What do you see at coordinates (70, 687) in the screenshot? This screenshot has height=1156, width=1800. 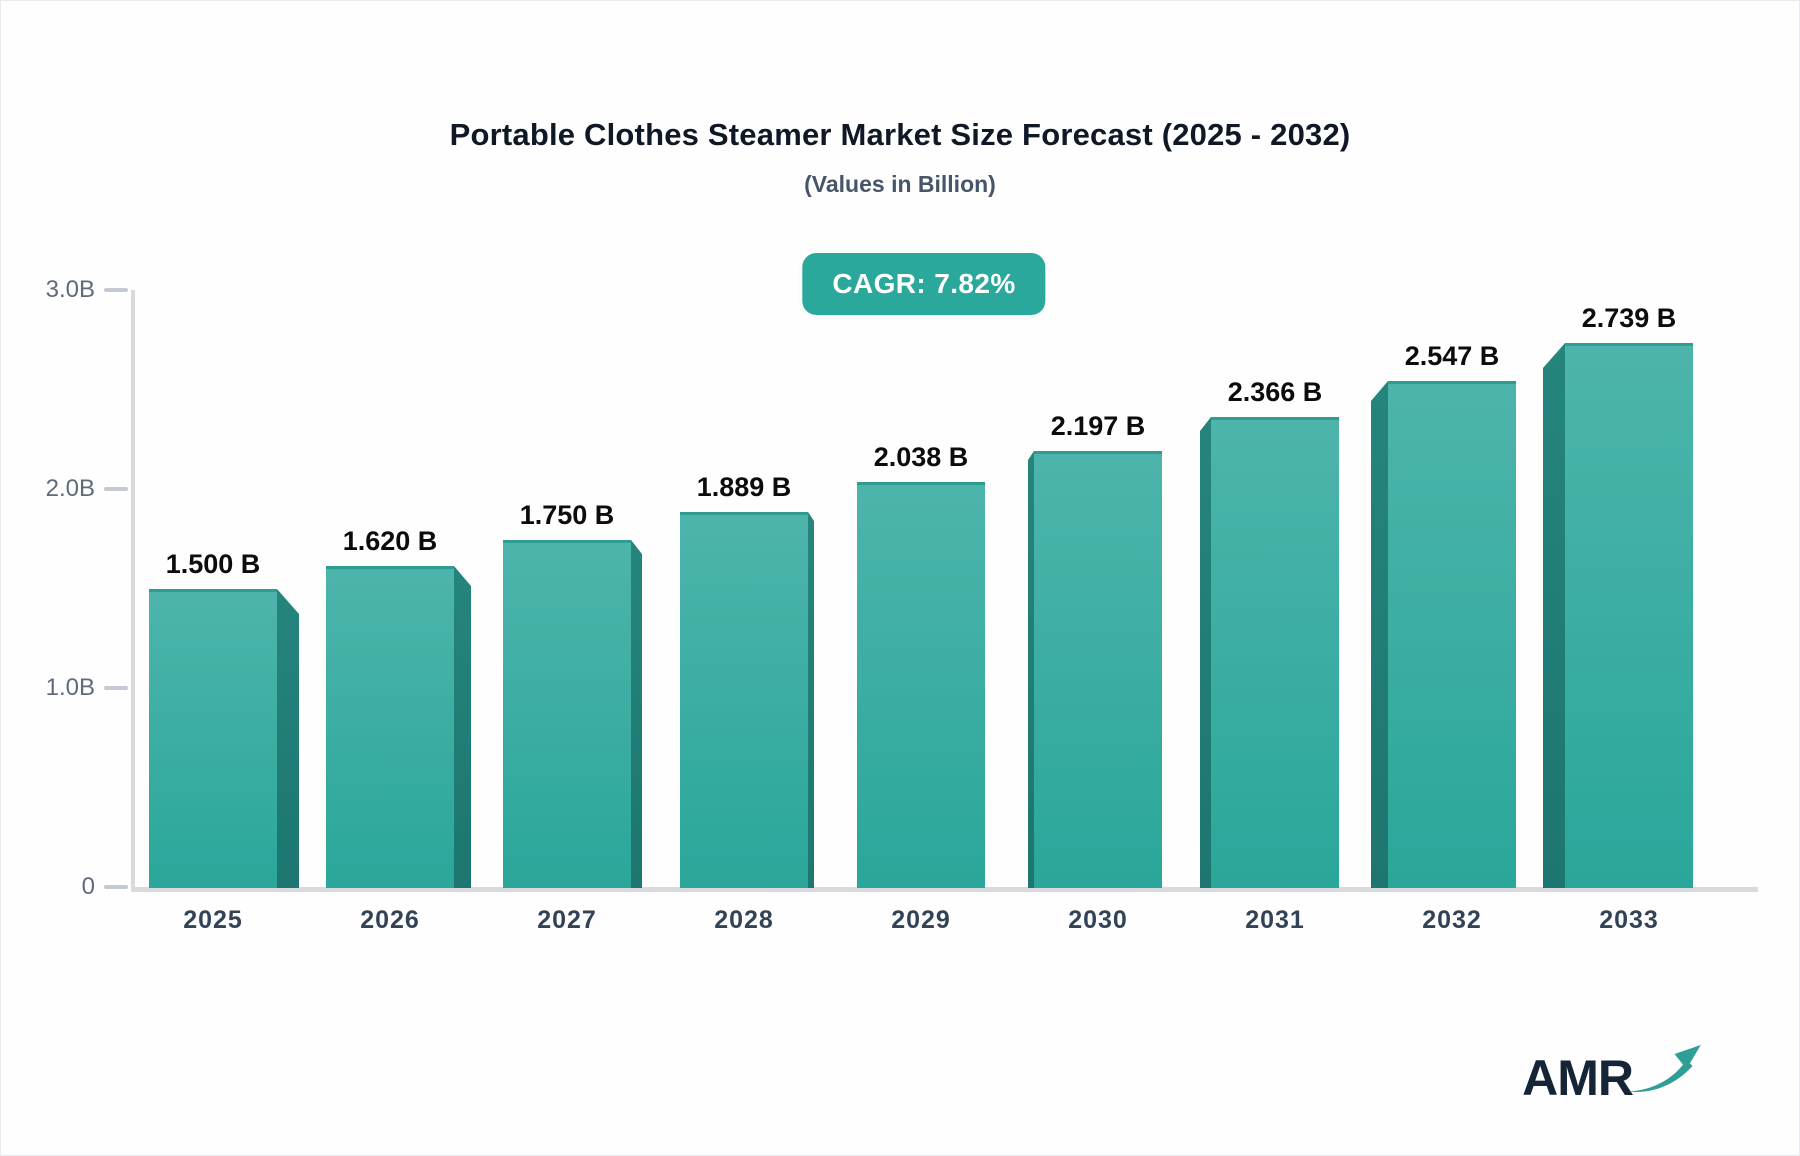 I see `y-tick-label: 1.0B` at bounding box center [70, 687].